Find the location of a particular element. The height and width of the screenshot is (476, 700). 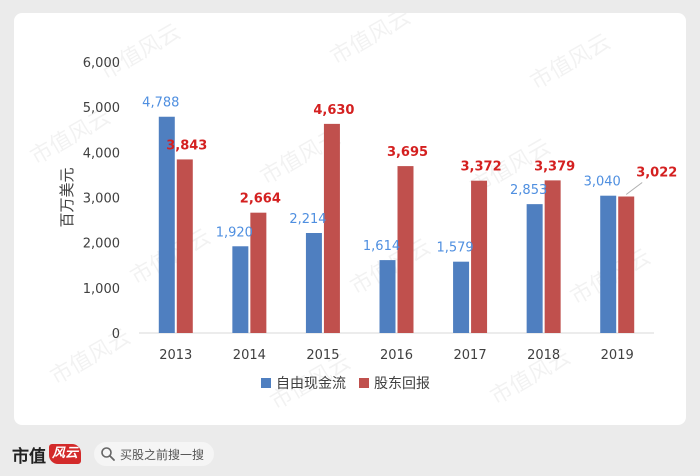

watermark-text-0: 市值风云 is located at coordinates (140, 53).